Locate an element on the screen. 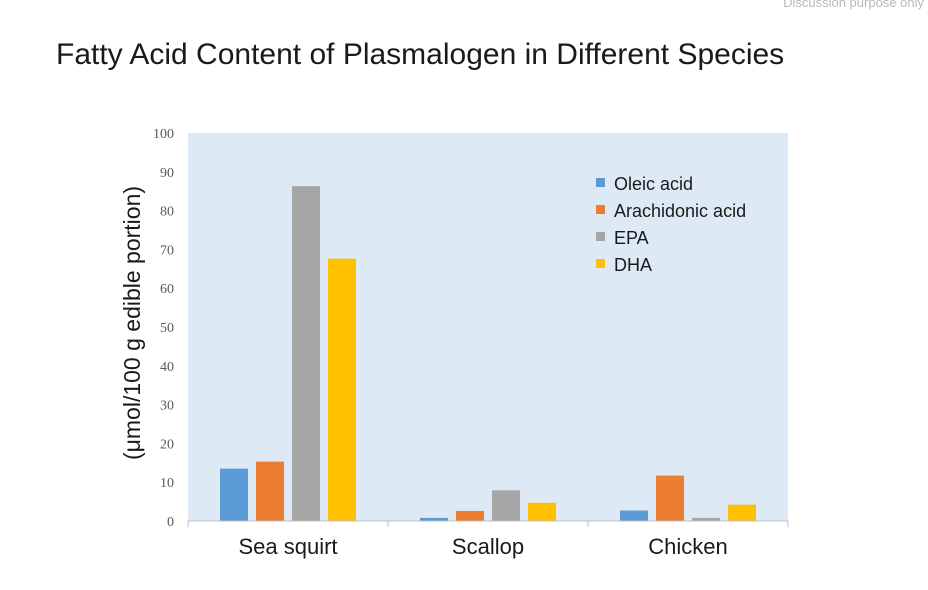 The image size is (928, 590). watermark-text: Discussion purpose only is located at coordinates (853, 5).